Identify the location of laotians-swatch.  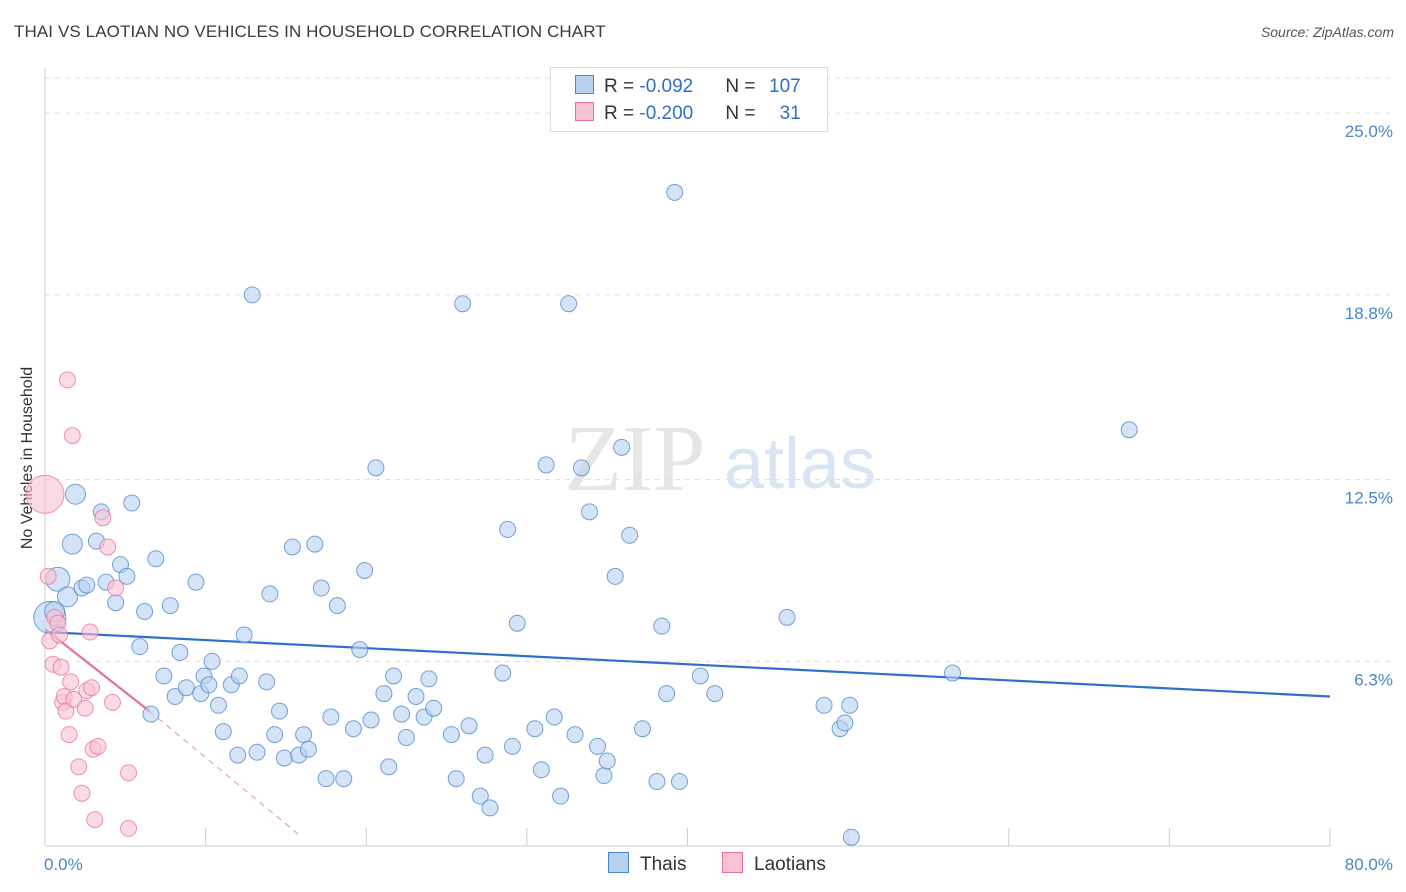
(584, 111).